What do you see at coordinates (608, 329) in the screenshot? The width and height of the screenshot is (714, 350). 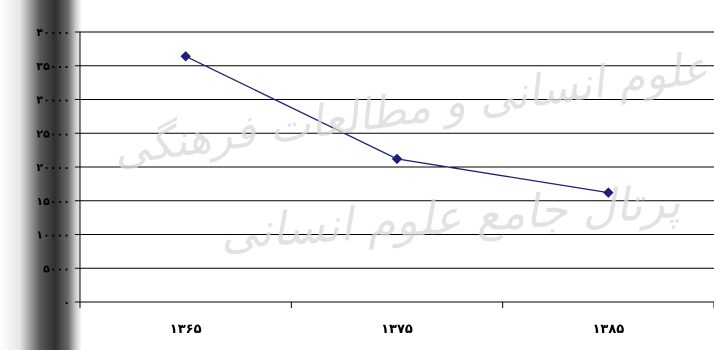 I see `x-tick-label: ۱۳۸۵` at bounding box center [608, 329].